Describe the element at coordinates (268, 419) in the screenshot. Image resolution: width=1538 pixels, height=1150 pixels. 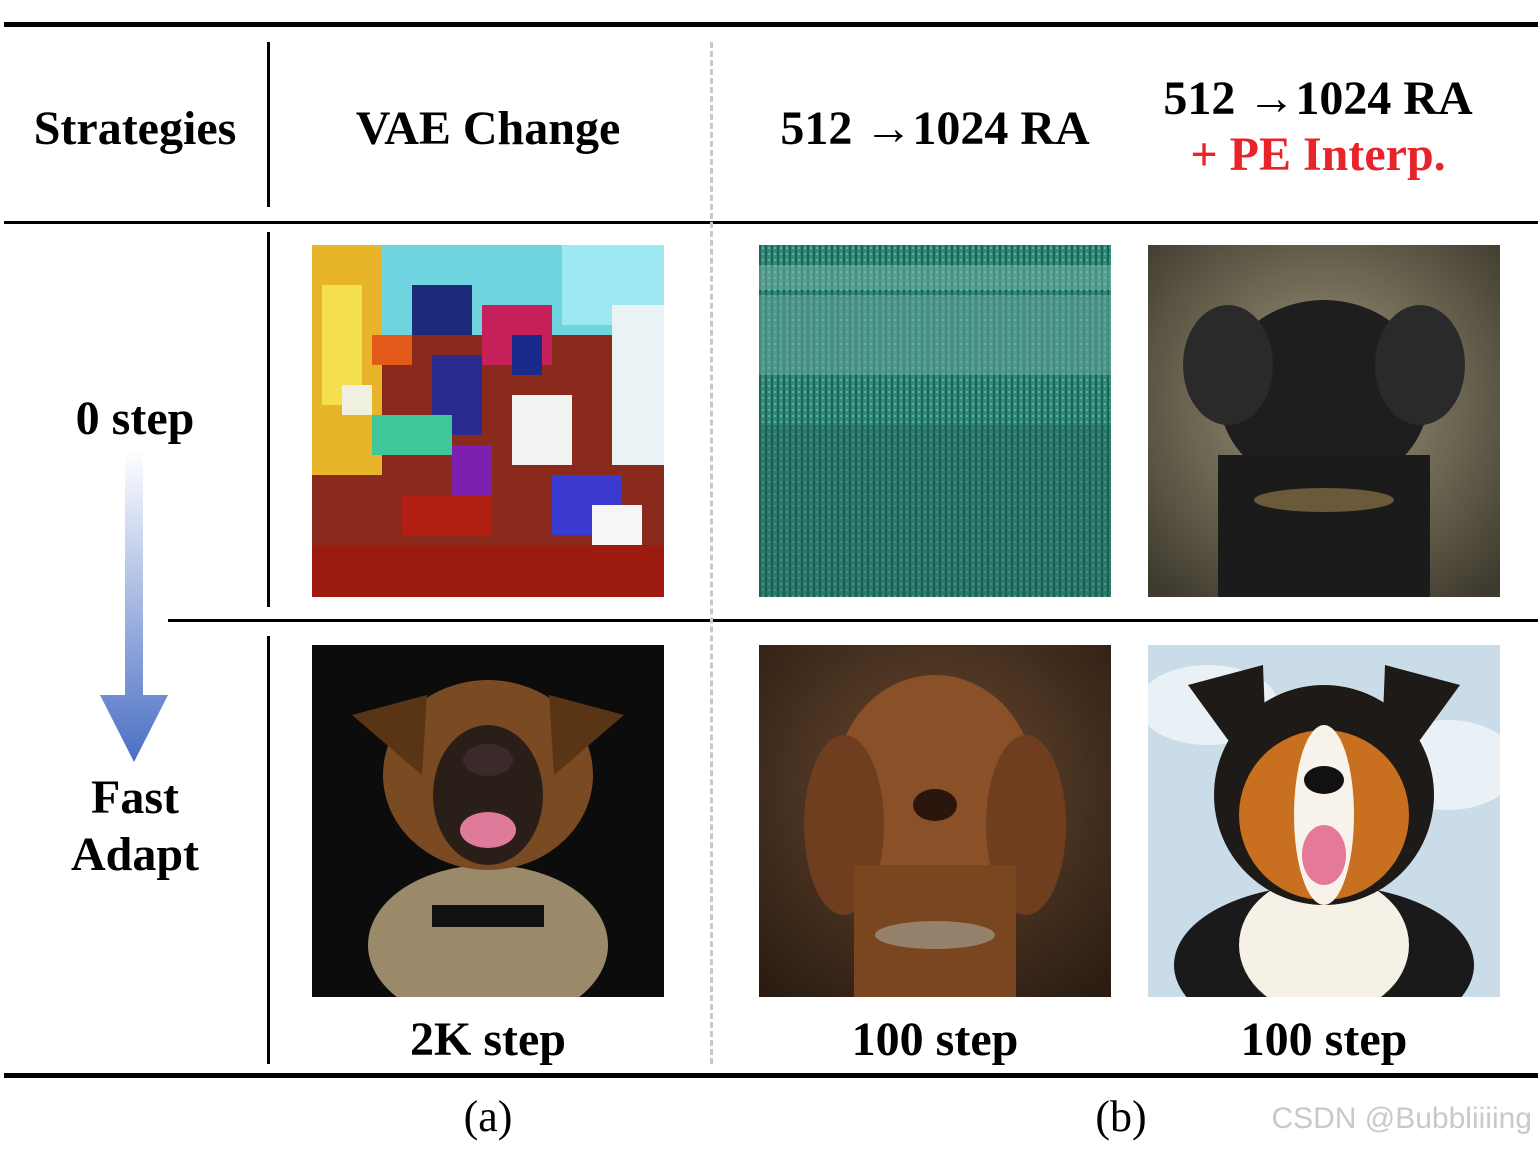
I see `row1-column-divider` at that location.